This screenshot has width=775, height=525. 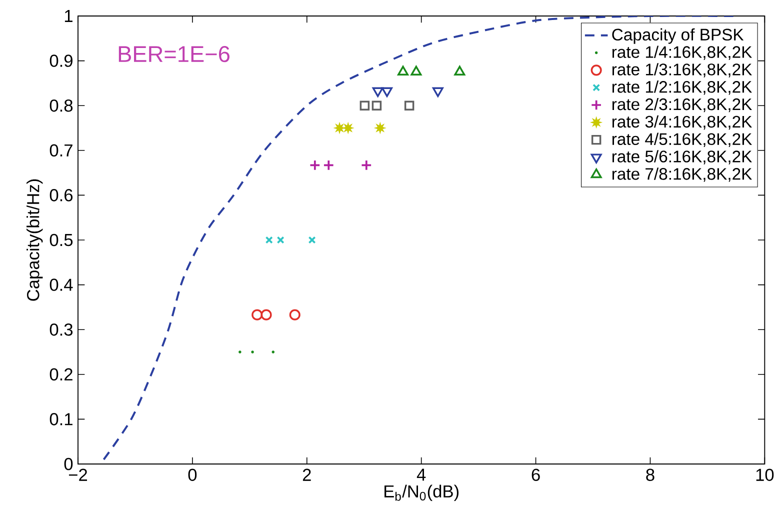 I want to click on y-tick-label: 0.8, so click(x=61, y=105).